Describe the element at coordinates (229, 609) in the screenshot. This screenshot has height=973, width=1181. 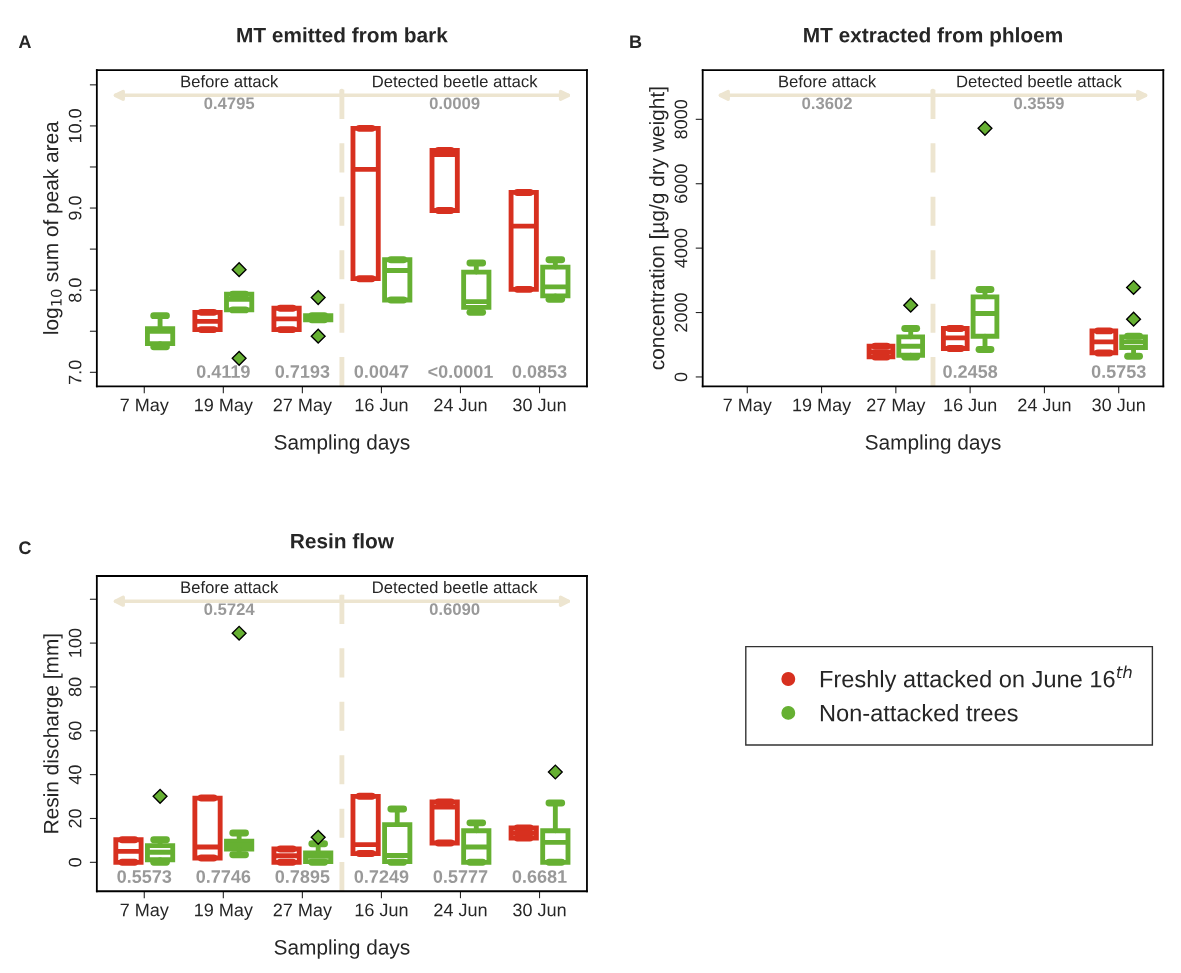
I see `annotation: 0.5724` at that location.